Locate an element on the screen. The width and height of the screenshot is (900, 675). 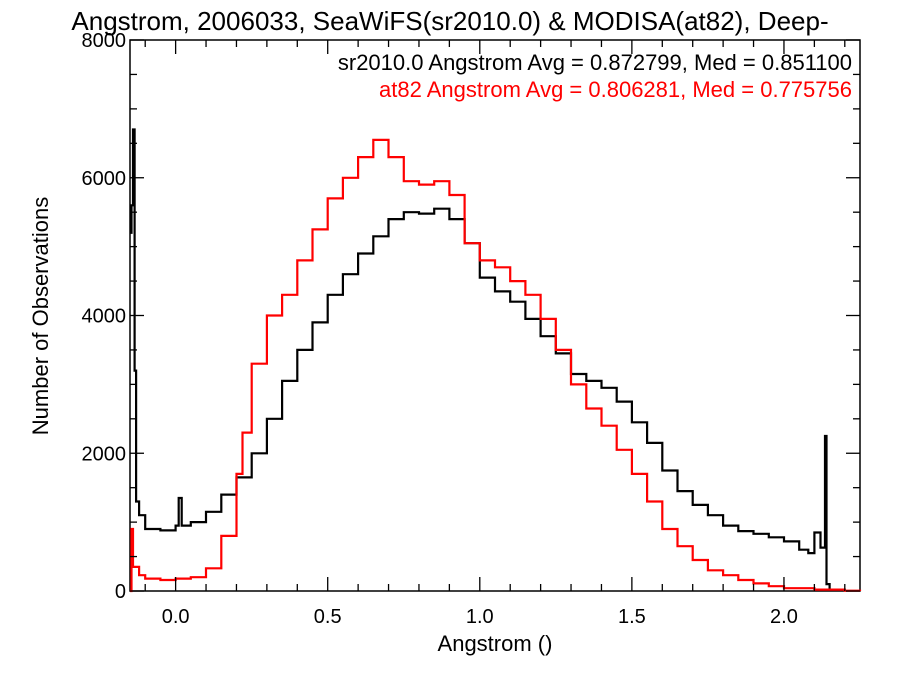
y-tick-label: 0 is located at coordinates (120, 592).